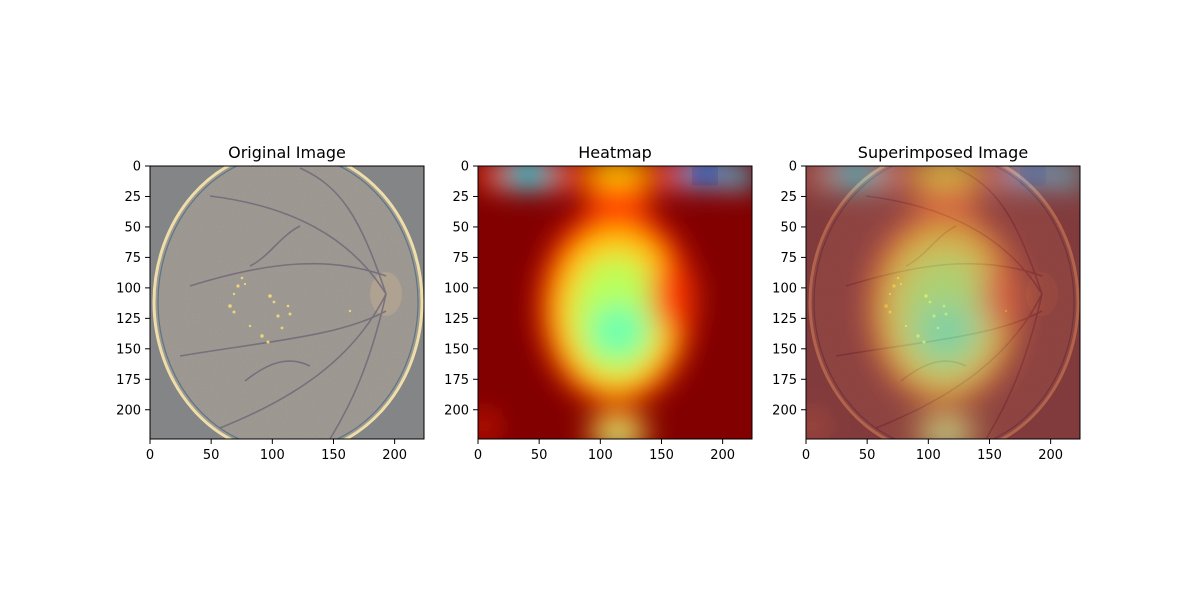 The width and height of the screenshot is (1200, 600). Describe the element at coordinates (615, 152) in the screenshot. I see `subplot-title: Heatmap` at that location.